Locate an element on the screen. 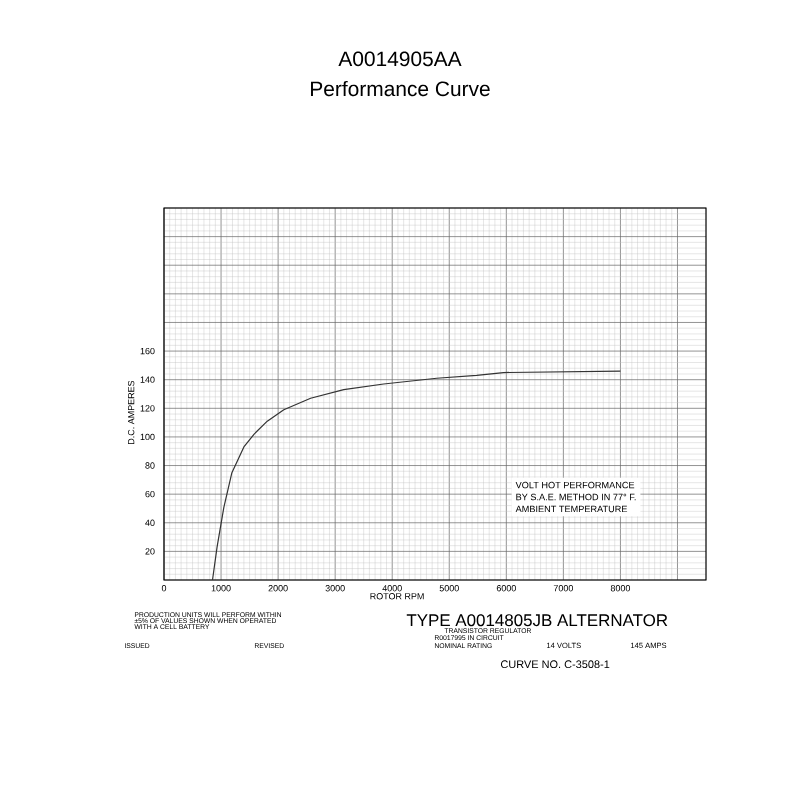 This screenshot has width=800, height=800. chart-title: A0014905AA is located at coordinates (400, 59).